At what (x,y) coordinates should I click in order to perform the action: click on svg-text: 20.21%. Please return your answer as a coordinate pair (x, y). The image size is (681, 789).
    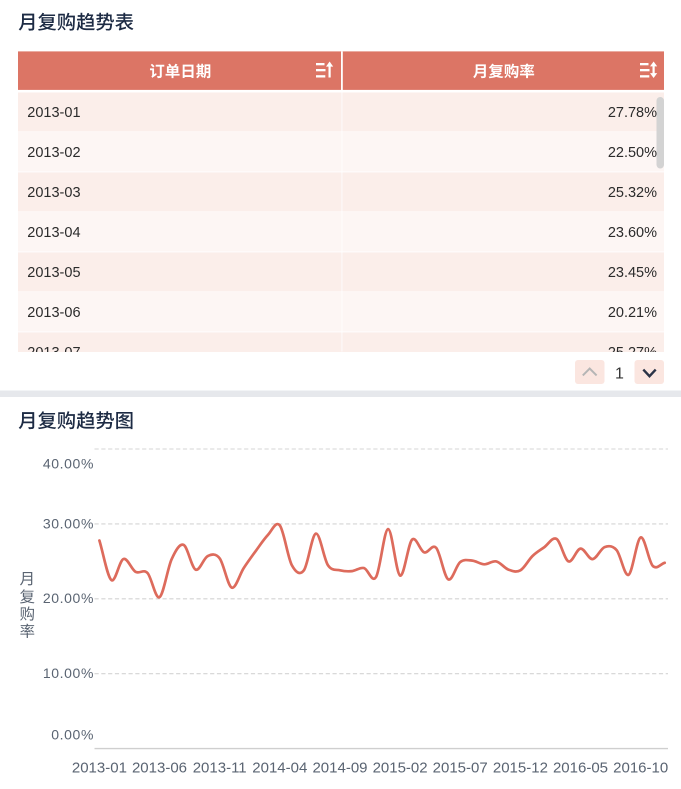
    Looking at the image, I should click on (632, 313).